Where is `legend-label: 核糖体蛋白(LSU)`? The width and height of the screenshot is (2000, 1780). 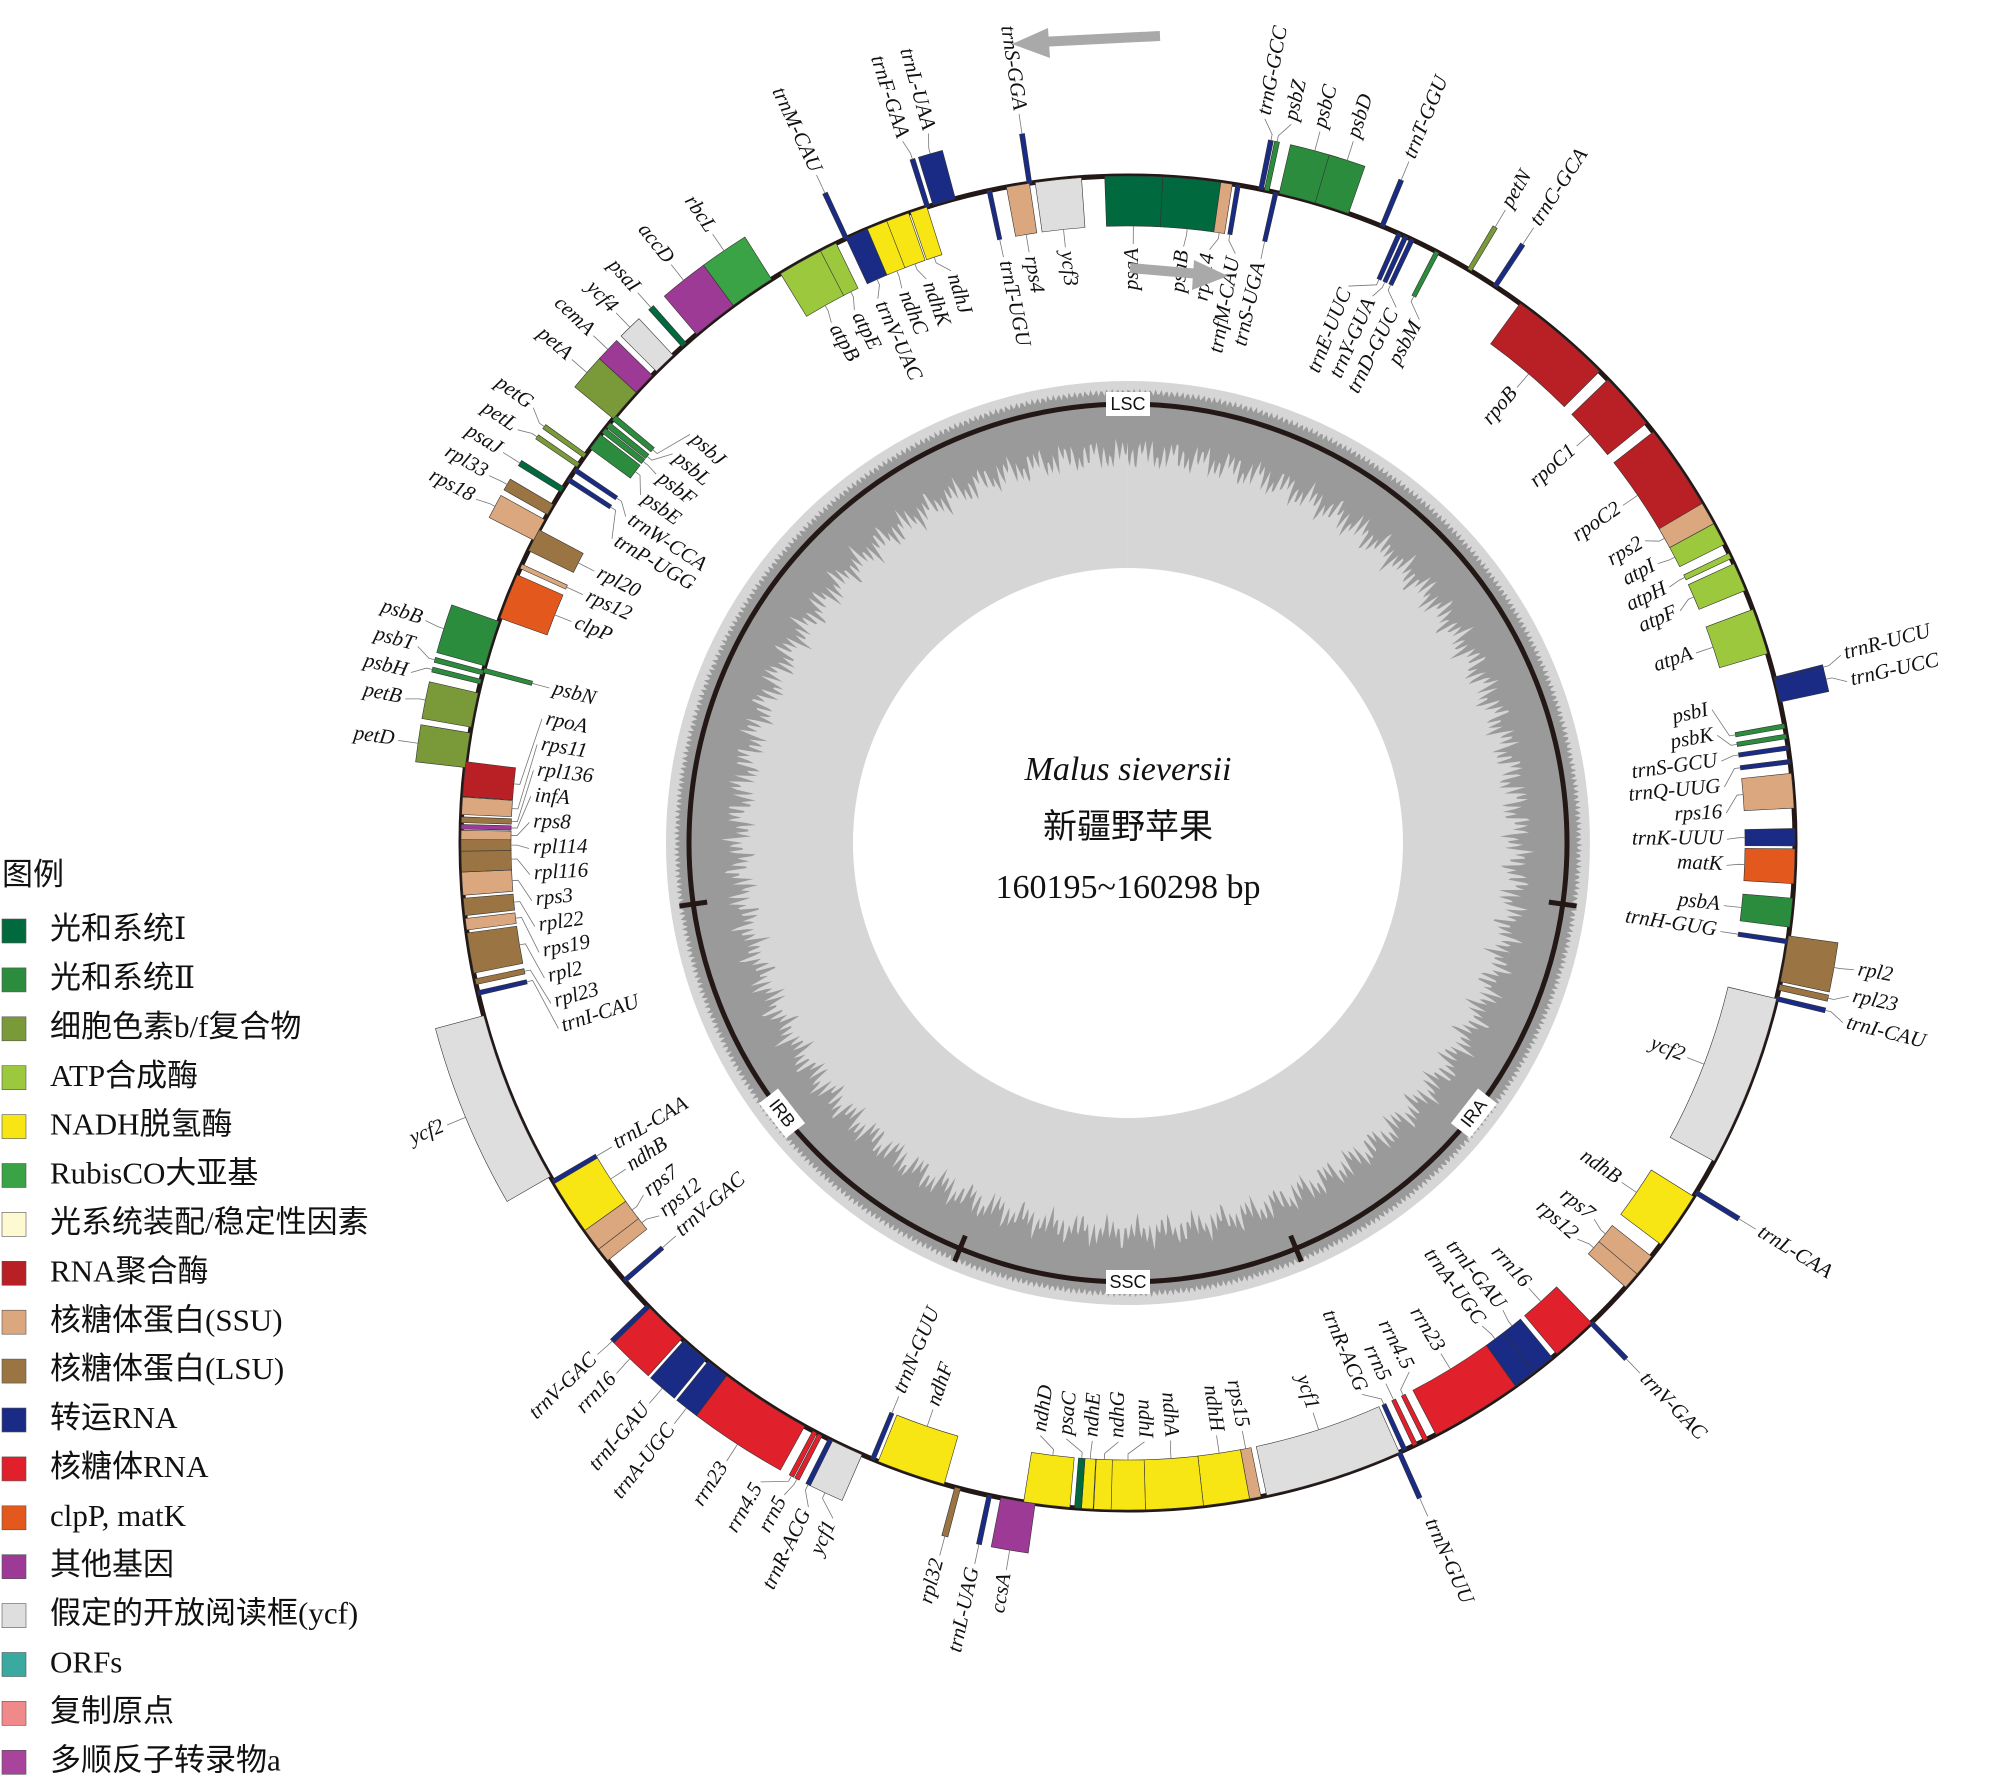 legend-label: 核糖体蛋白(LSU) is located at coordinates (167, 1368).